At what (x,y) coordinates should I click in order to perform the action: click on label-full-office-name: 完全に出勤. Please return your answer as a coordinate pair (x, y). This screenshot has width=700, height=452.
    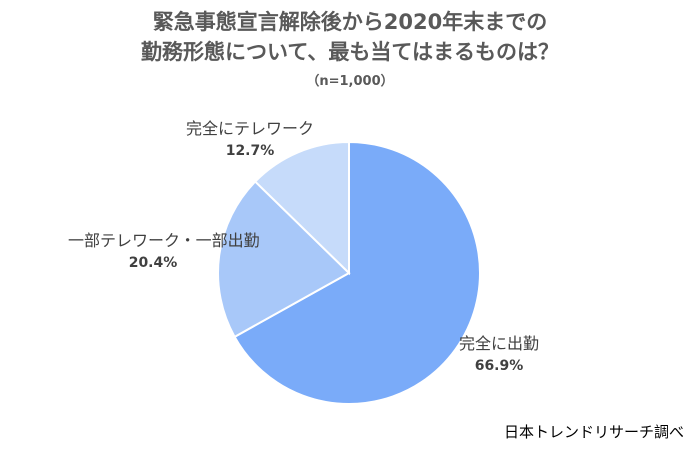
    Looking at the image, I should click on (498, 343).